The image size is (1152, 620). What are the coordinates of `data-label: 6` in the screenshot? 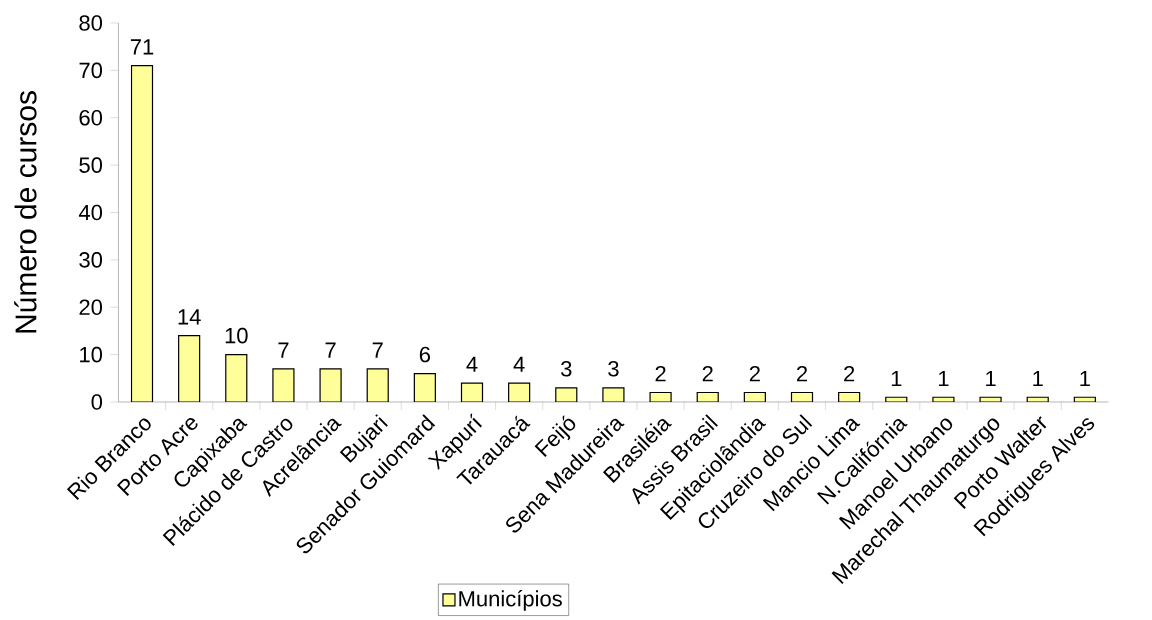 It's located at (425, 354).